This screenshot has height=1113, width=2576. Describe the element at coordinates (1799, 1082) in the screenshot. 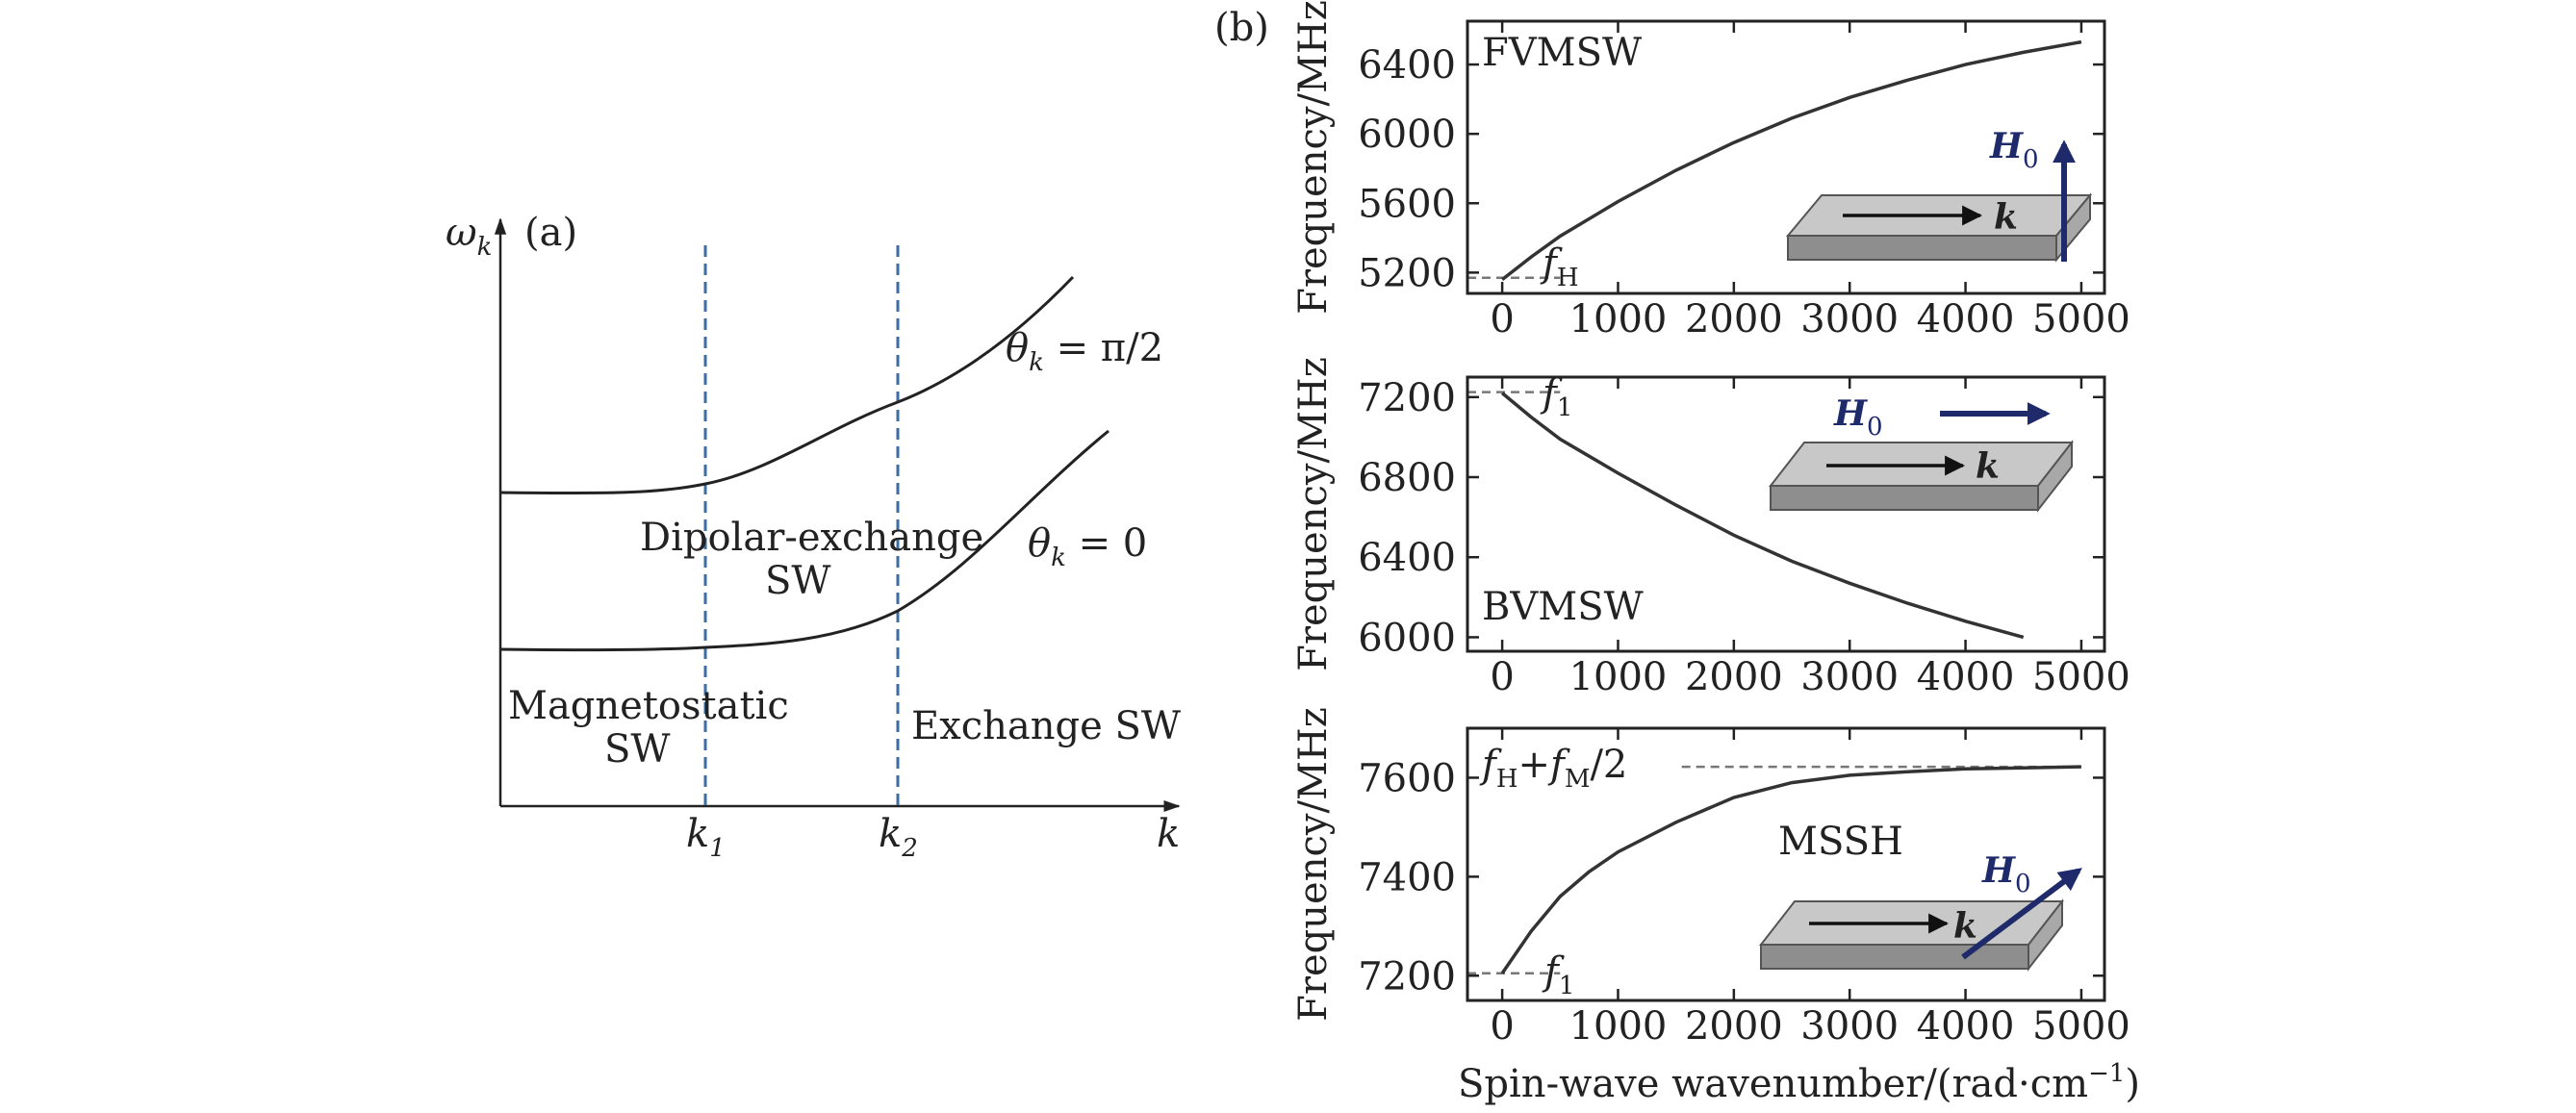

I see `shared-x-axis-title: Spin-wave wavenumber/(rad·cm−1)` at that location.